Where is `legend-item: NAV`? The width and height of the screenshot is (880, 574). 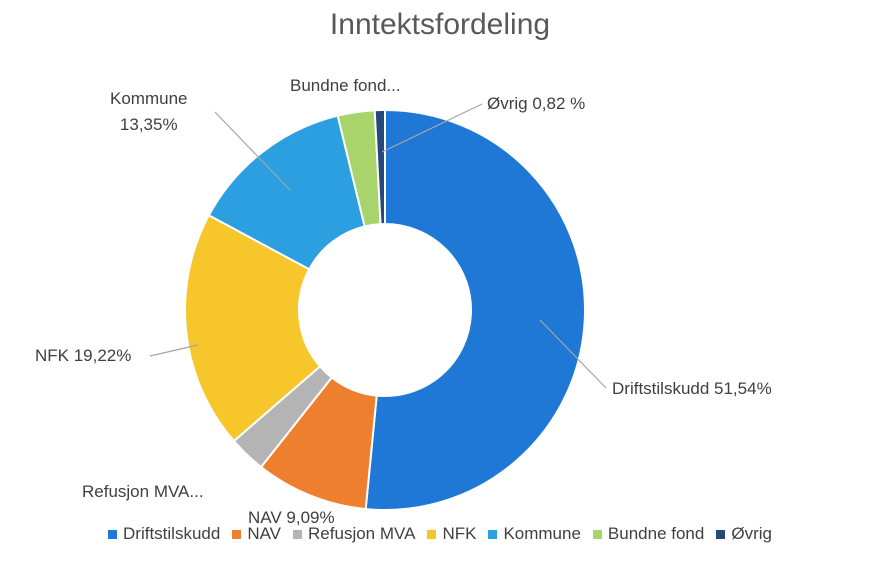 legend-item: NAV is located at coordinates (256, 534).